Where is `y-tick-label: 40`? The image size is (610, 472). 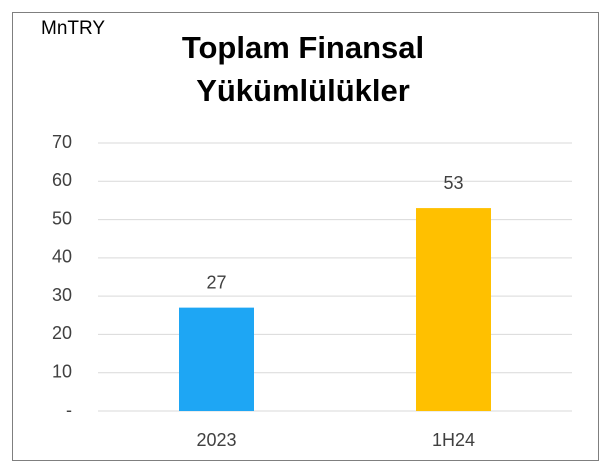
y-tick-label: 40 is located at coordinates (62, 257).